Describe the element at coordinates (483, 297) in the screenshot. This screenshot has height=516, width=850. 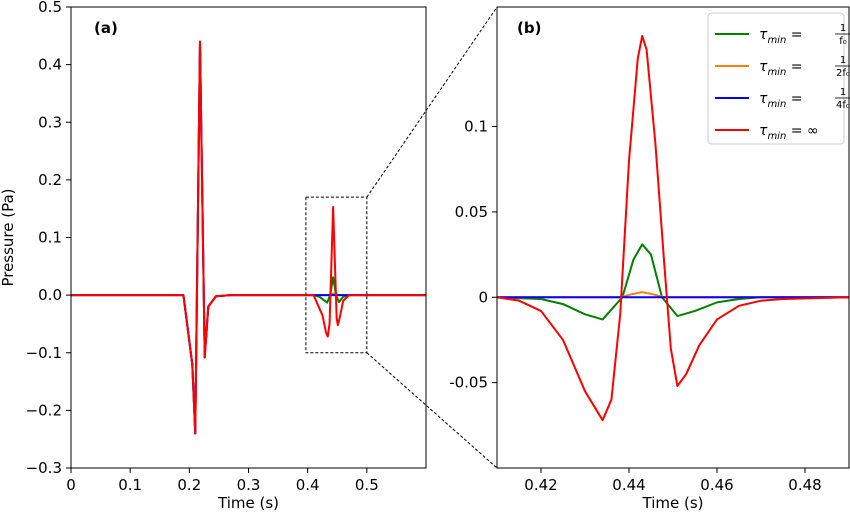
I see `y-tick-label: 0` at that location.